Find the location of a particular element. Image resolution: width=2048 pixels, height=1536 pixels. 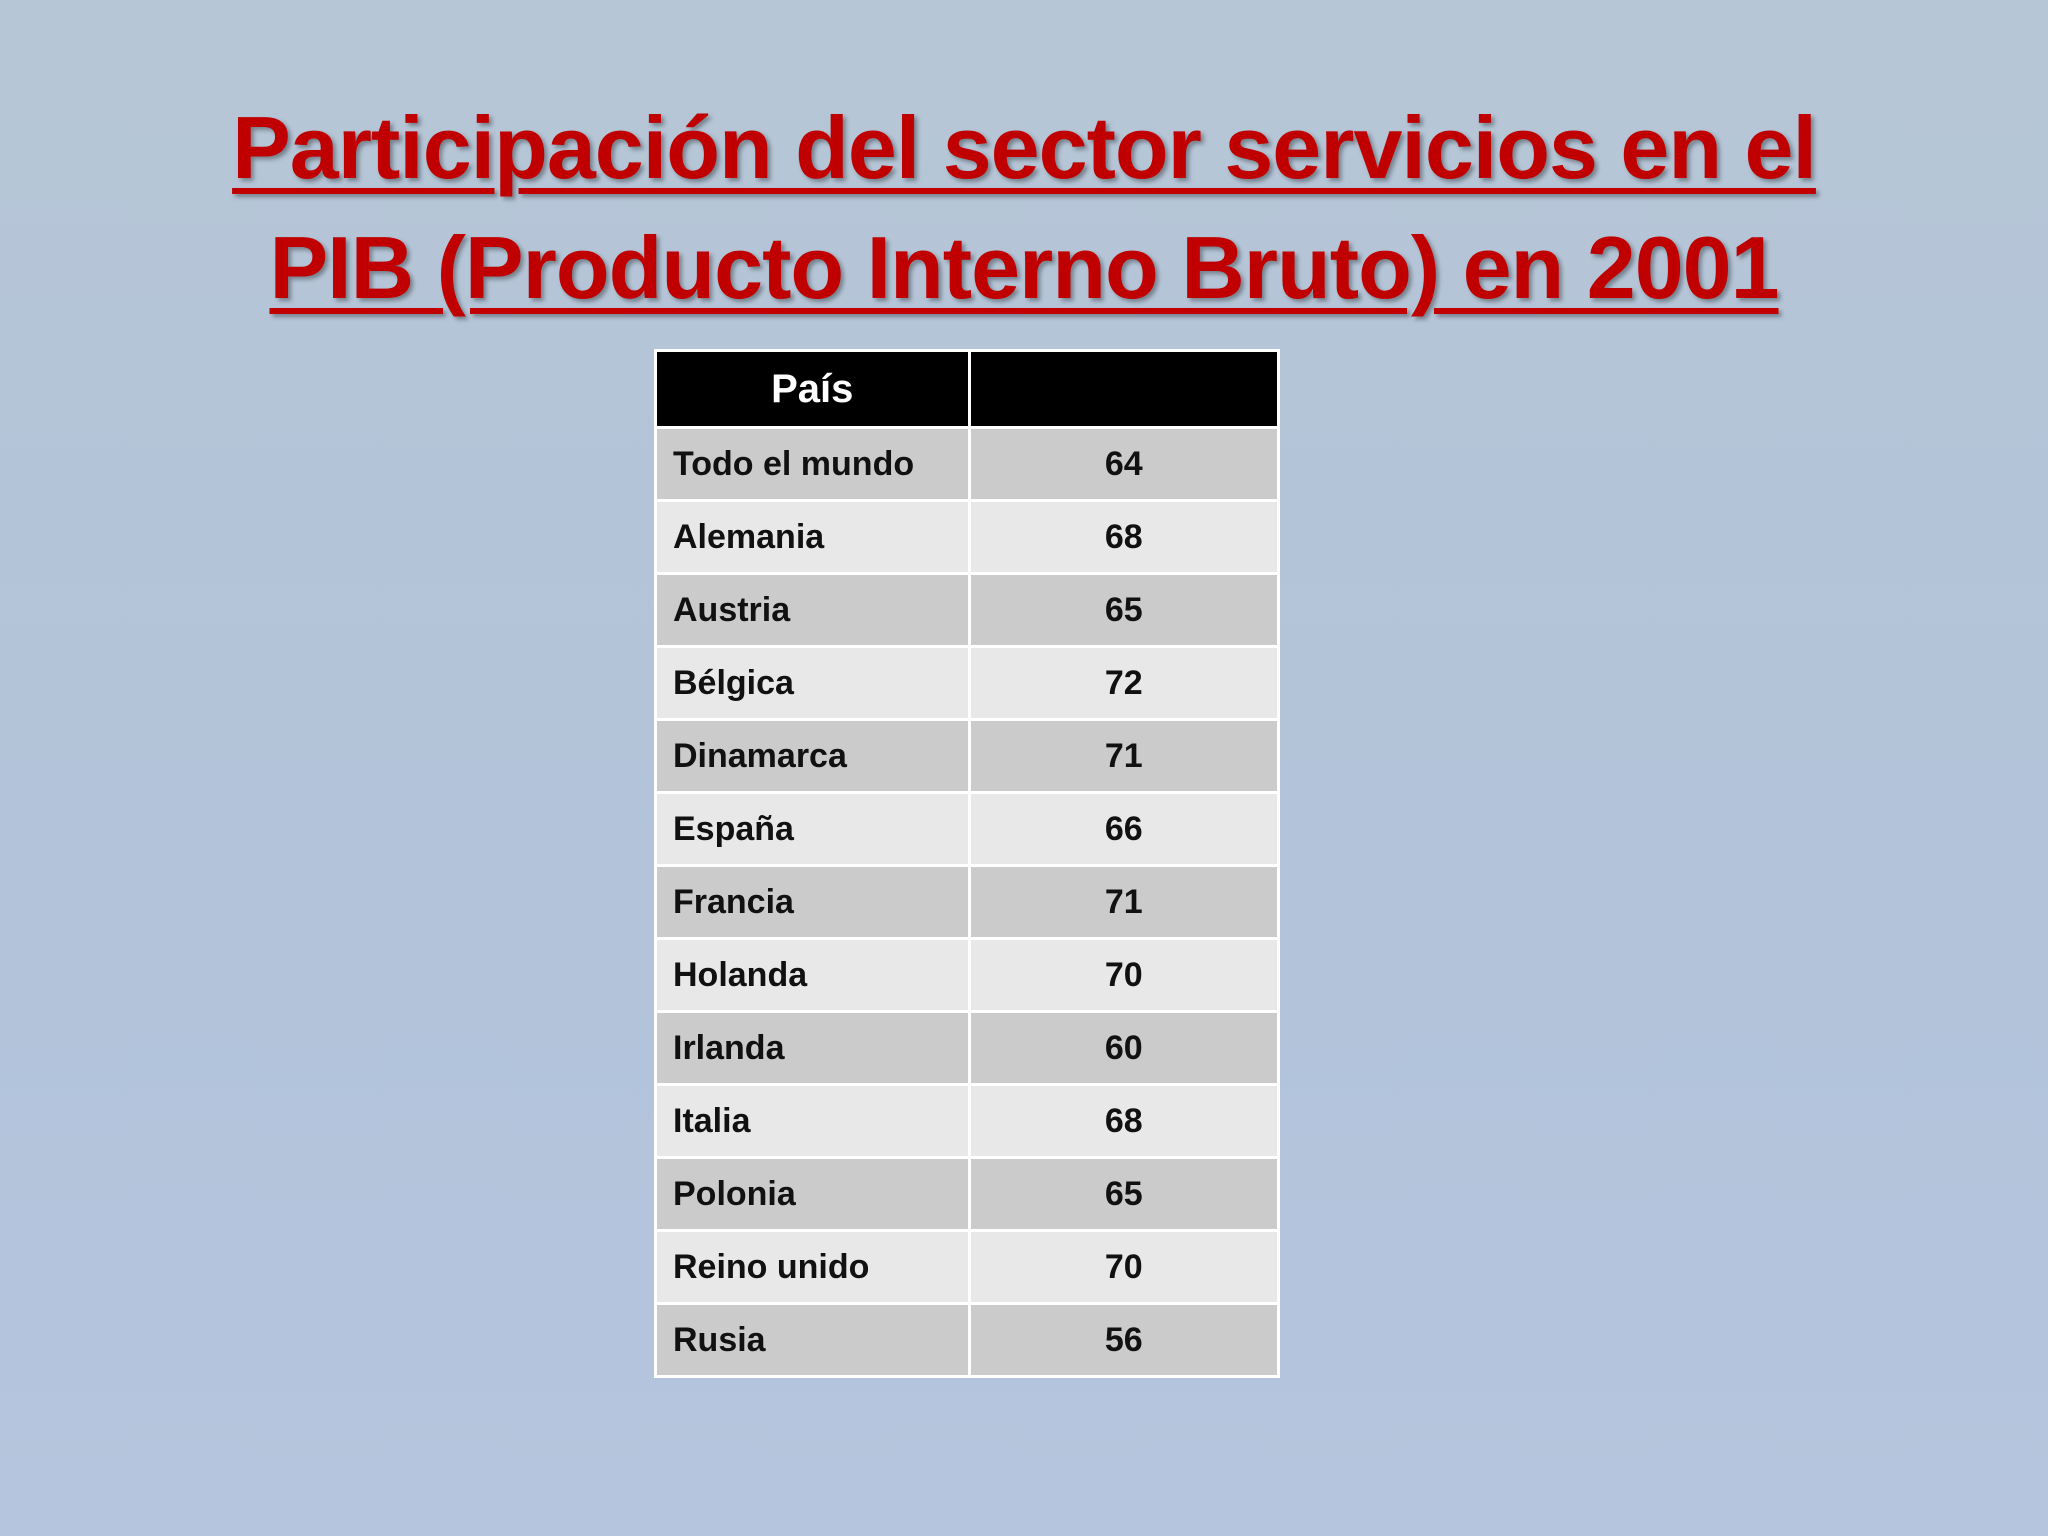

country-cell: Polonia is located at coordinates (812, 1194).